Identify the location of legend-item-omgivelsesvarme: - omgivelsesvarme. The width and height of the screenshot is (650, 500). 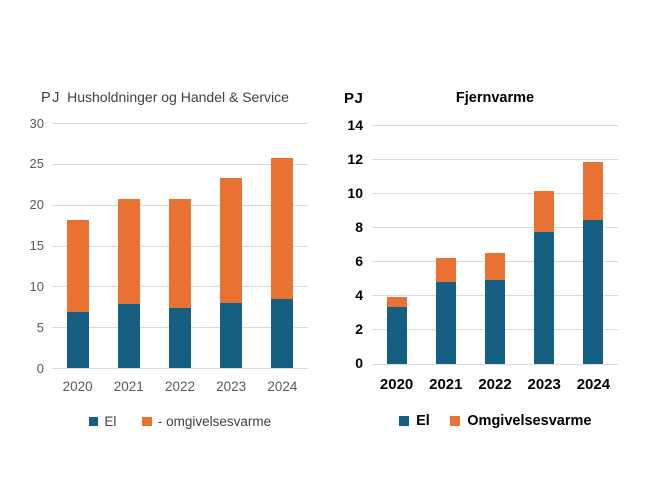
(206, 421).